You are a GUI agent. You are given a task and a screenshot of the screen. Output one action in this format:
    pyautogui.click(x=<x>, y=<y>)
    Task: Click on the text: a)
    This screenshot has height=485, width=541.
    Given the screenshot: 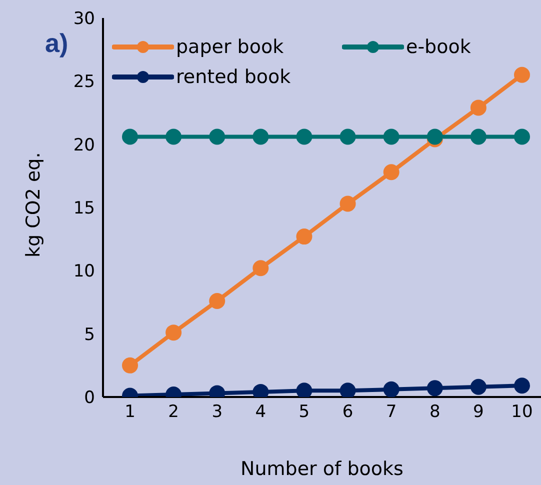 What is the action you would take?
    pyautogui.click(x=56, y=43)
    